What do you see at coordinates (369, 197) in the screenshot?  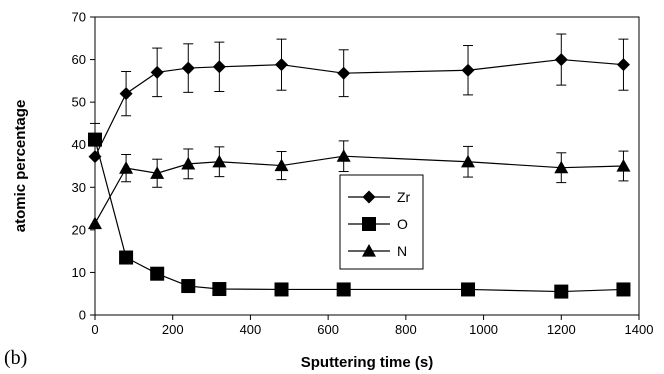 I see `legend-marker-zr` at bounding box center [369, 197].